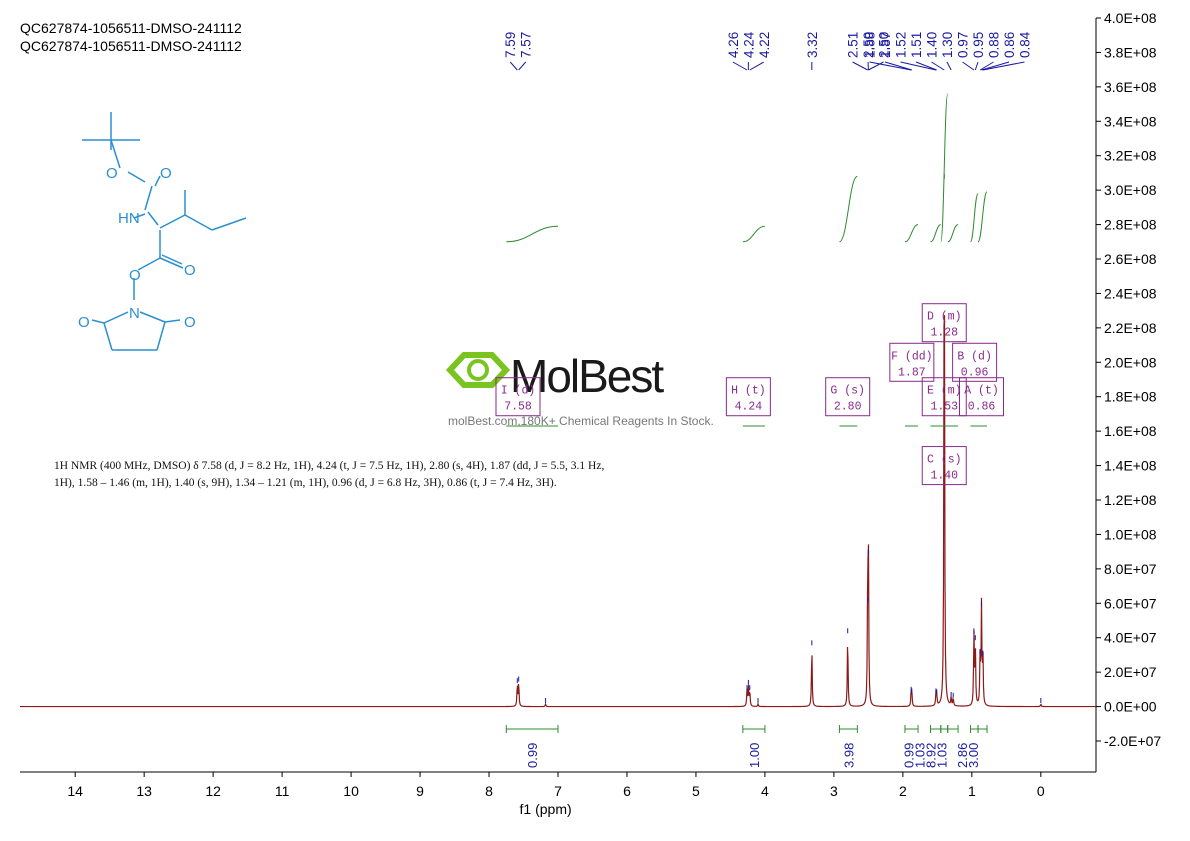 The width and height of the screenshot is (1190, 841). I want to click on multiplet-letter: B (d), so click(974, 356).